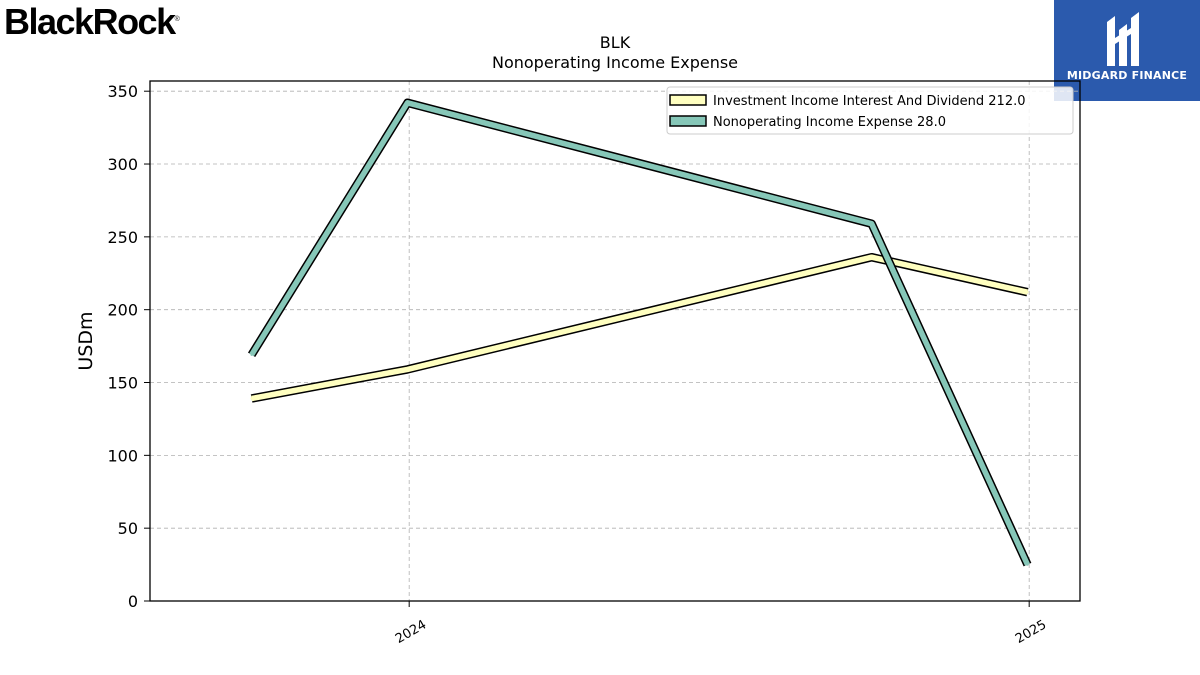 The height and width of the screenshot is (675, 1200). Describe the element at coordinates (122, 310) in the screenshot. I see `y-tick-label: 200` at that location.